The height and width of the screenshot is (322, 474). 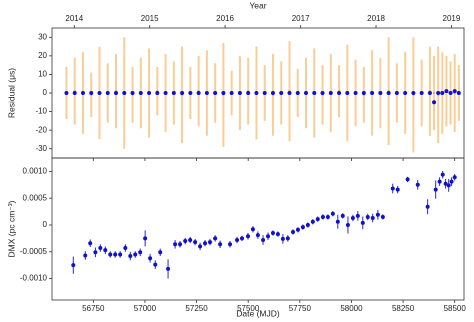 What do you see at coordinates (45, 92) in the screenshot?
I see `y-tick-label: 0` at bounding box center [45, 92].